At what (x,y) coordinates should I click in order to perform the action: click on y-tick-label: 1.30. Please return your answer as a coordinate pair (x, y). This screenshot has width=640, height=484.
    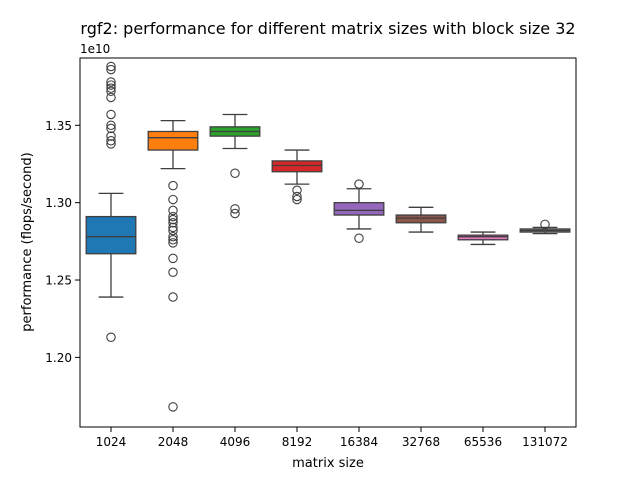
    Looking at the image, I should click on (58, 203).